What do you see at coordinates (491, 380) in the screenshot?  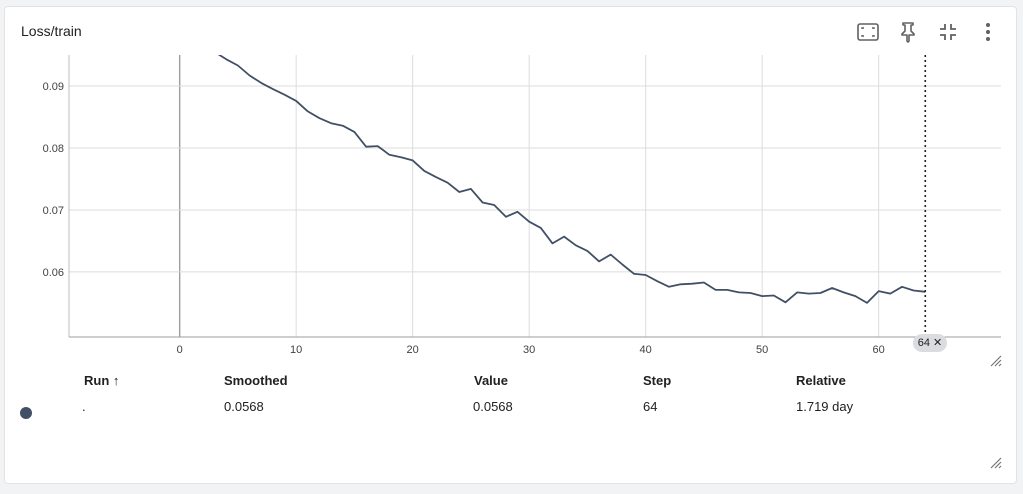 I see `header-value: Value` at bounding box center [491, 380].